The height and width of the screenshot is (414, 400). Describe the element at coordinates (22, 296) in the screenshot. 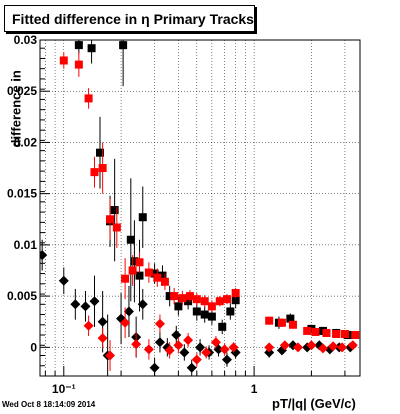

I see `y-tick-label: 0.005` at that location.